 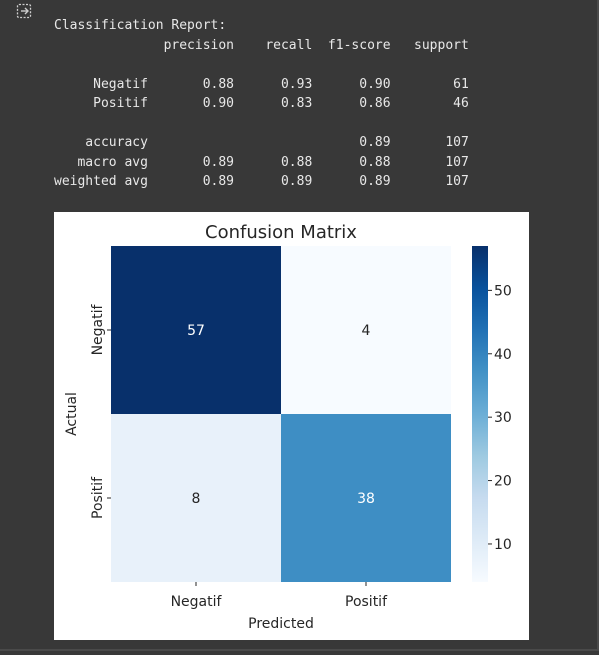 I want to click on report-line-accuracy: accuracy 0.89 107, so click(x=261, y=142).